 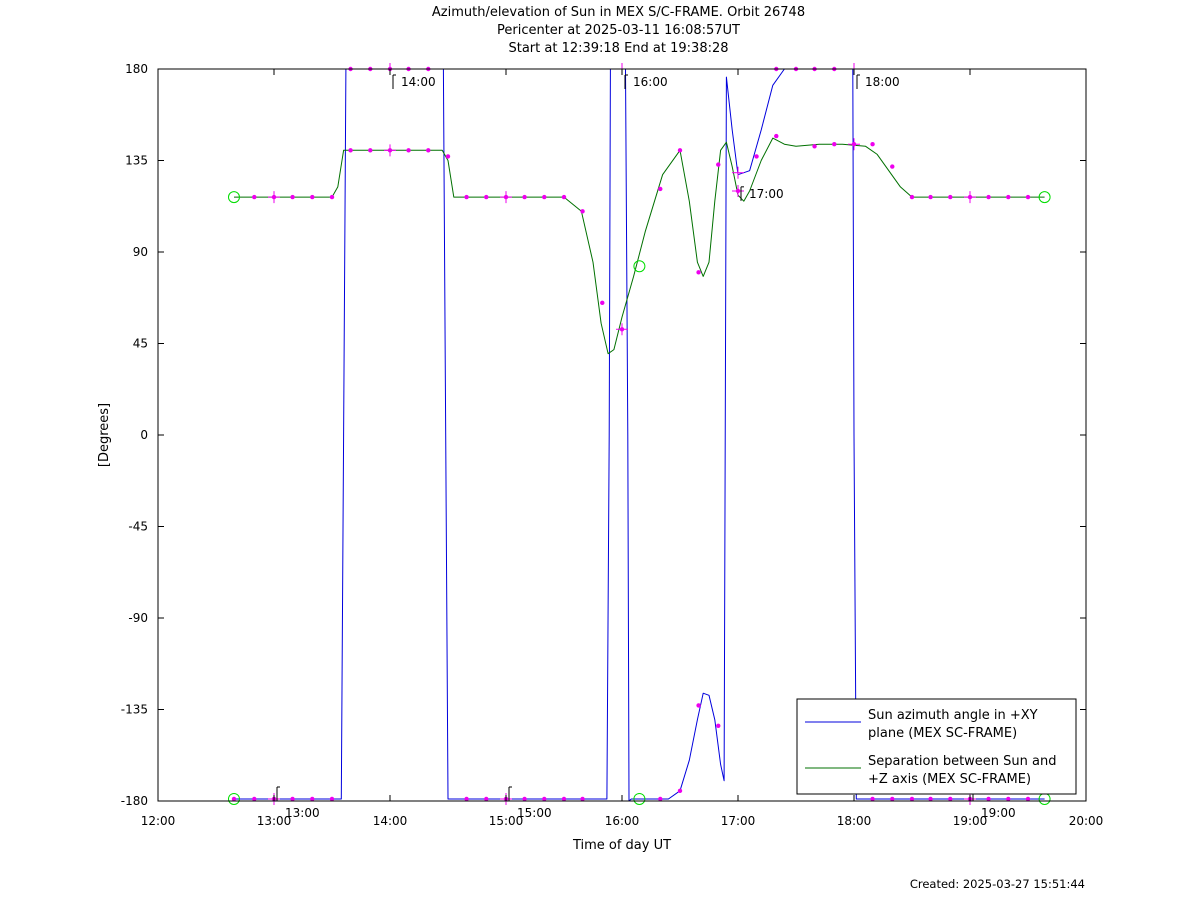 What do you see at coordinates (140, 252) in the screenshot?
I see `y-tick-label: 90` at bounding box center [140, 252].